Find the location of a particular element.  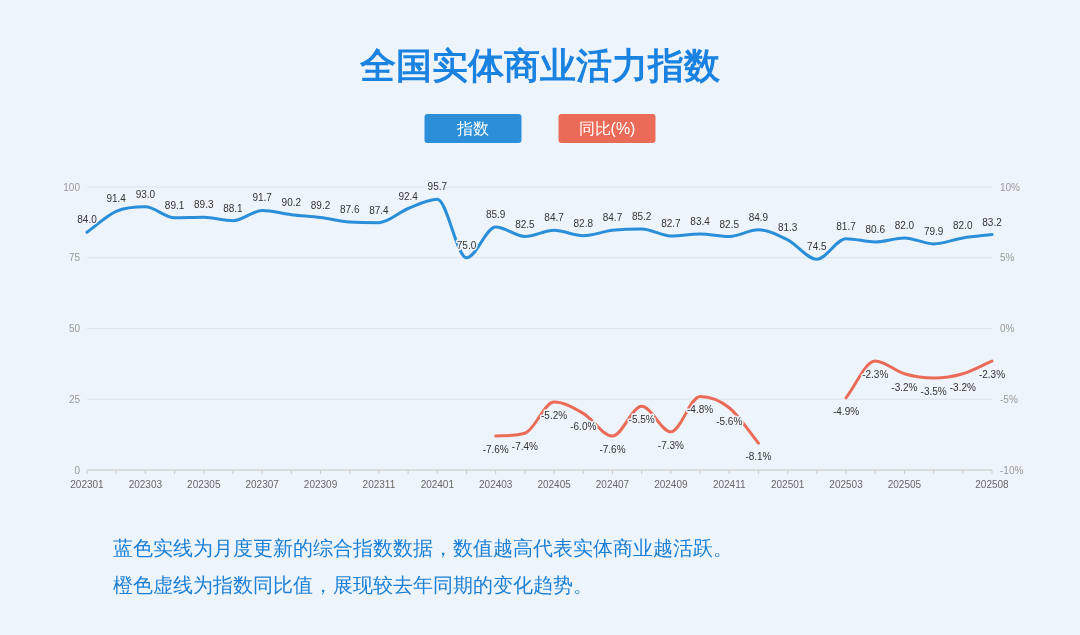

x-tick-label: 202303 is located at coordinates (145, 484).